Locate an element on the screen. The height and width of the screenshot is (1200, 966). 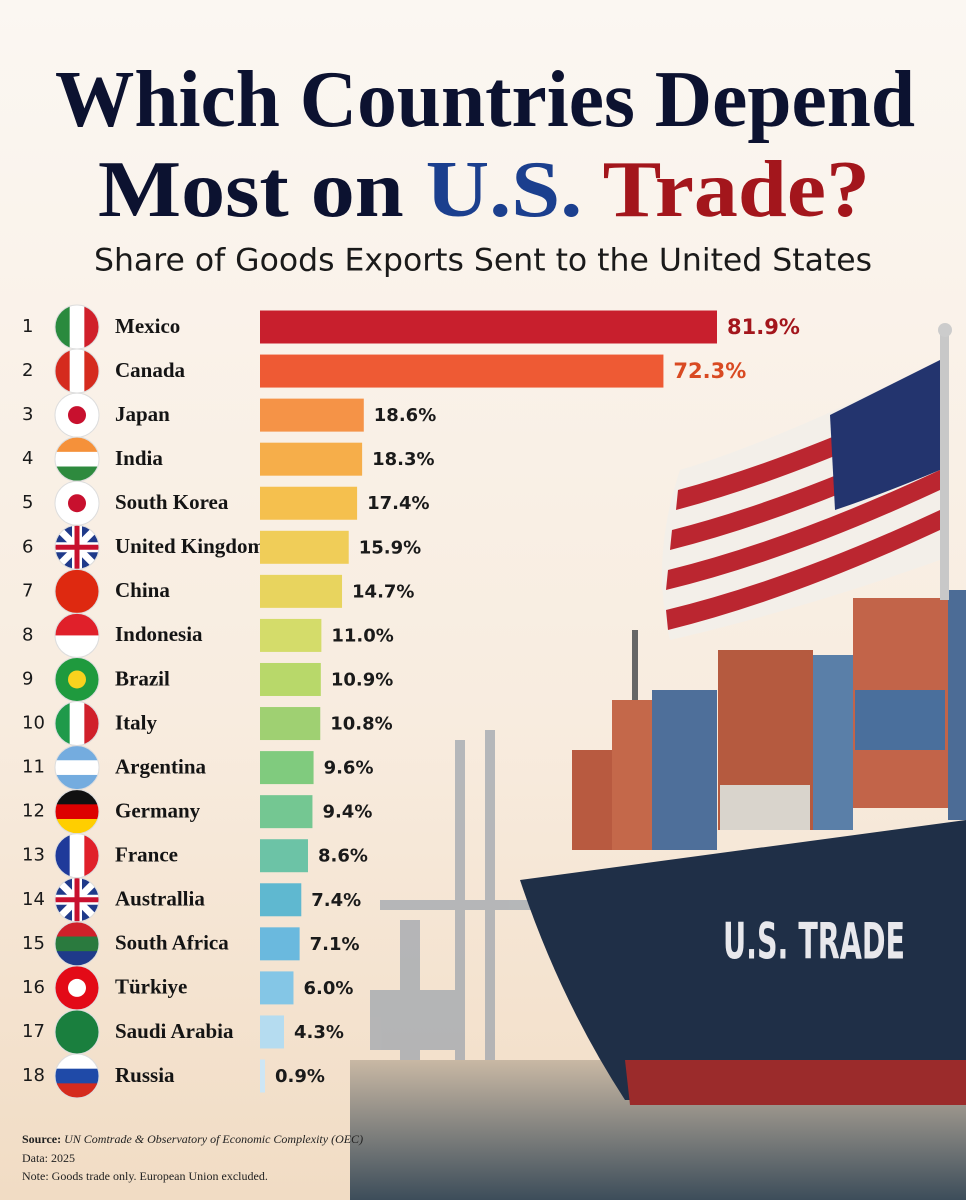
category-label: Argentina is located at coordinates (160, 766).